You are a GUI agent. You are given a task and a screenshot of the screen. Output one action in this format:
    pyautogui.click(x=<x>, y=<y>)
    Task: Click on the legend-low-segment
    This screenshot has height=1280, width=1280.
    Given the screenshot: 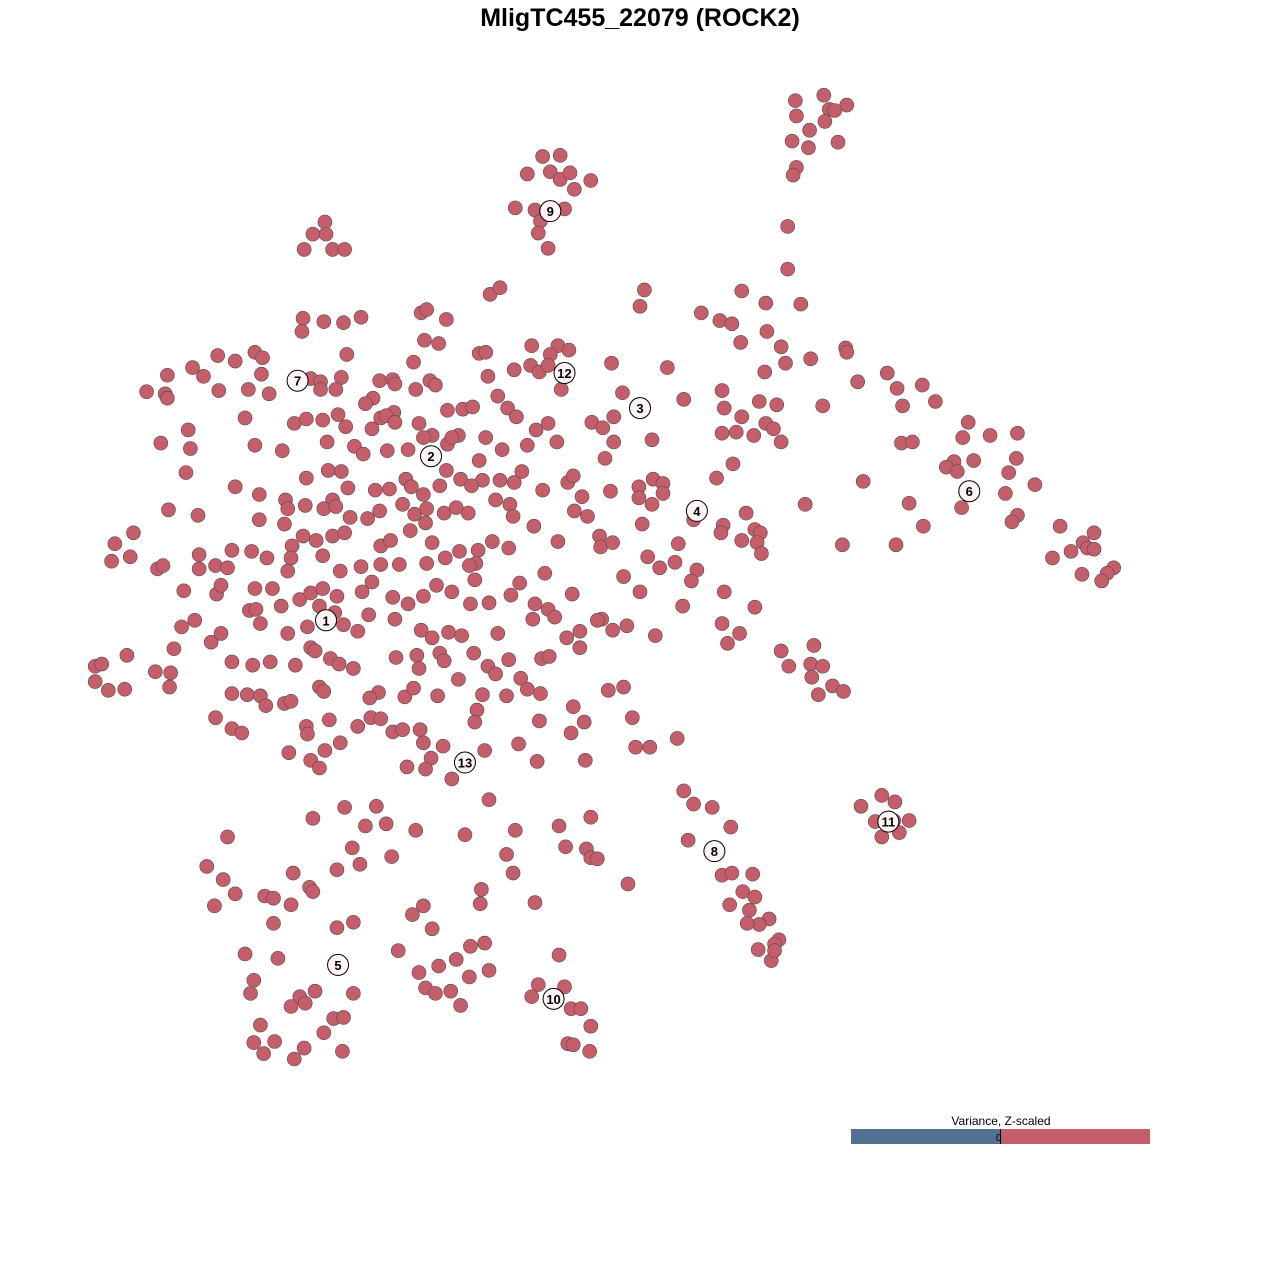 What is the action you would take?
    pyautogui.click(x=926, y=1136)
    